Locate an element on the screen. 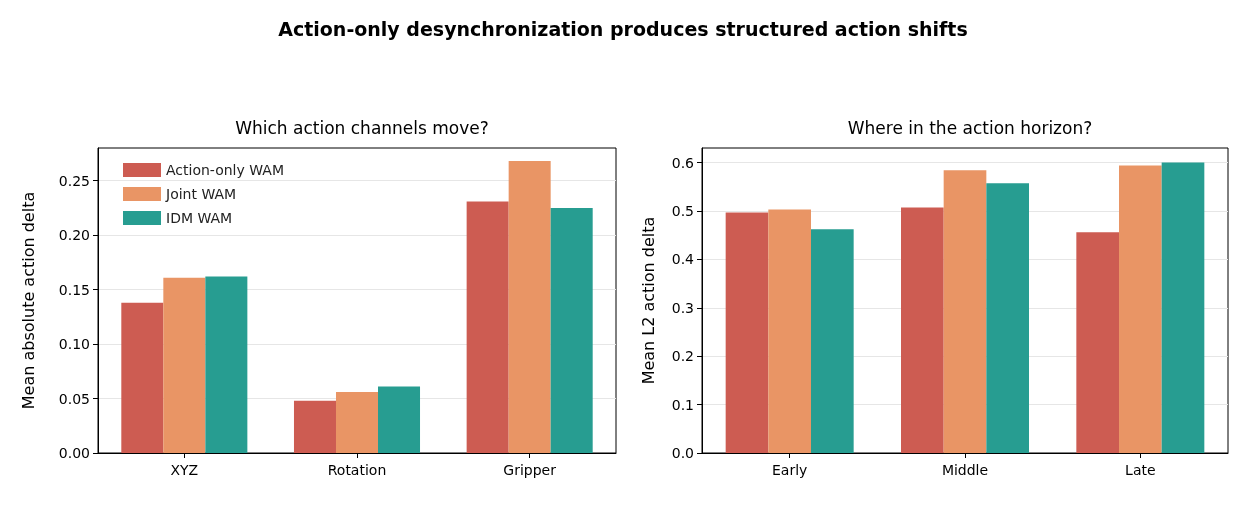 This screenshot has width=1246, height=509. y-tick-label: 0.05 is located at coordinates (74, 398).